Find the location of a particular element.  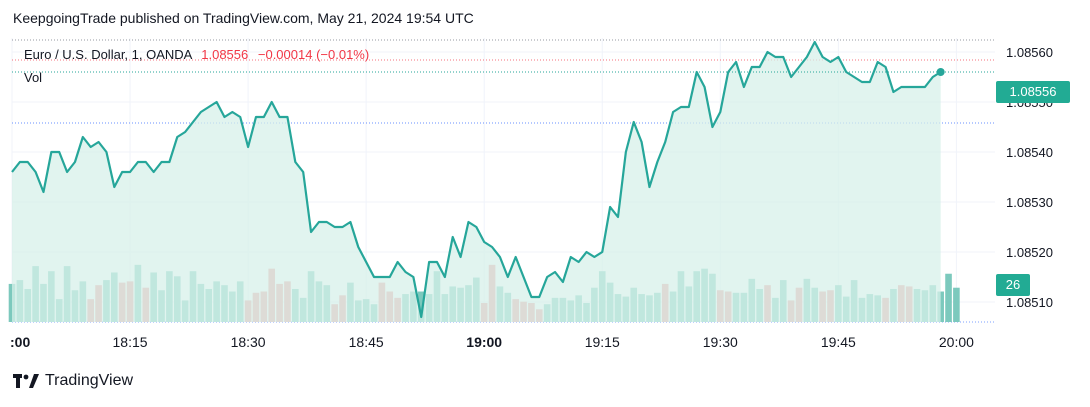

y-tick-label: 1.08540 is located at coordinates (1029, 152).